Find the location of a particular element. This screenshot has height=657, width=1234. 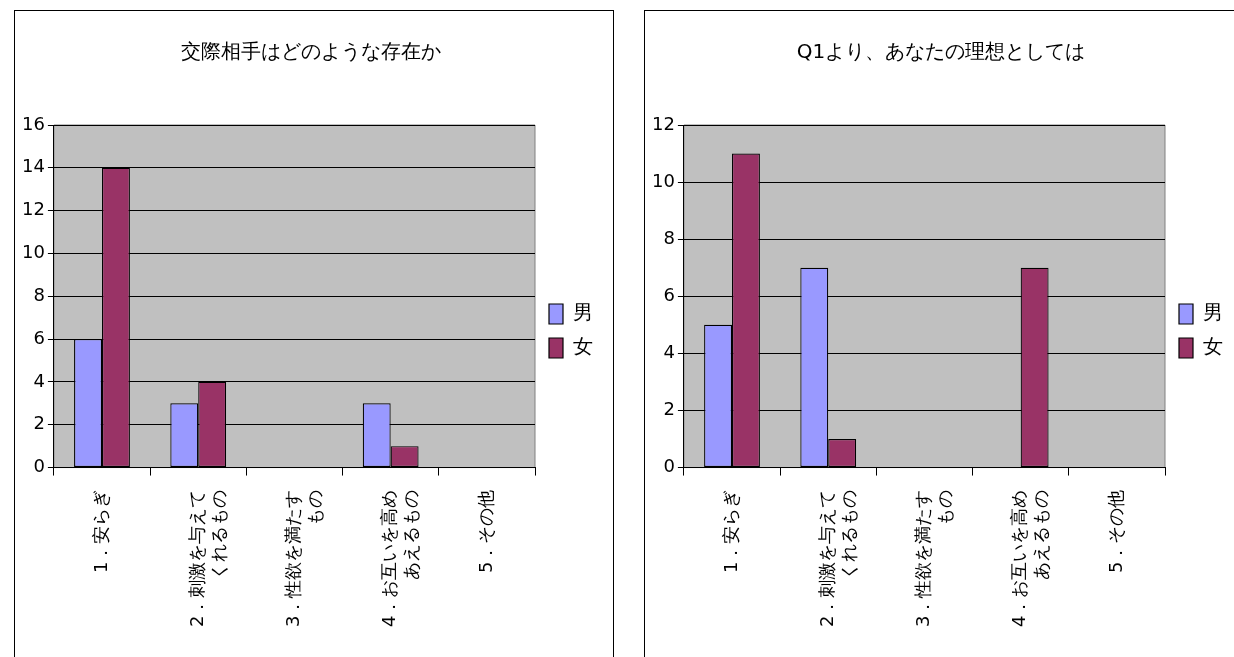

chart-title: 交際相手はどのような存在か is located at coordinates (311, 51).